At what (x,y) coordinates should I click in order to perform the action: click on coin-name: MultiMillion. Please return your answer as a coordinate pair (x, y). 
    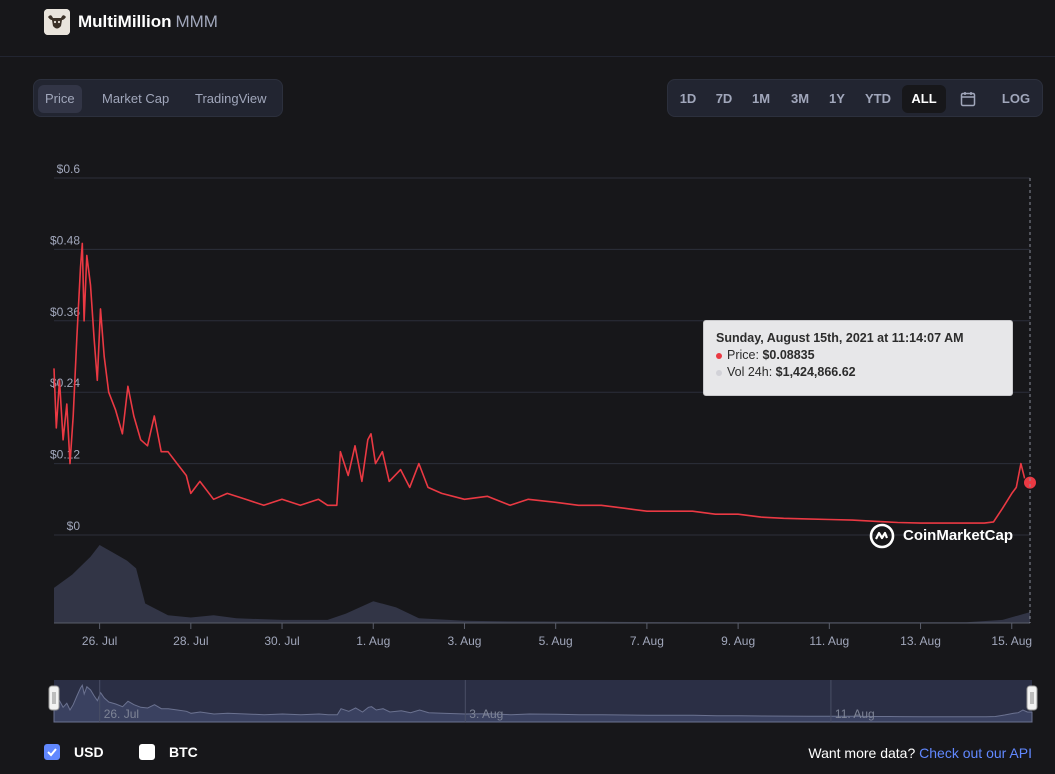
    Looking at the image, I should click on (125, 21).